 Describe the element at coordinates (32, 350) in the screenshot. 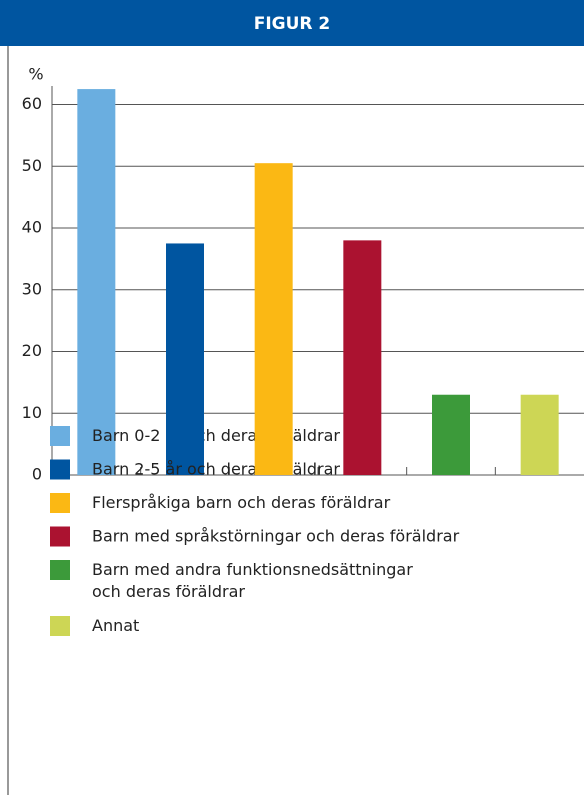

I see `y-tick-label: 20` at that location.